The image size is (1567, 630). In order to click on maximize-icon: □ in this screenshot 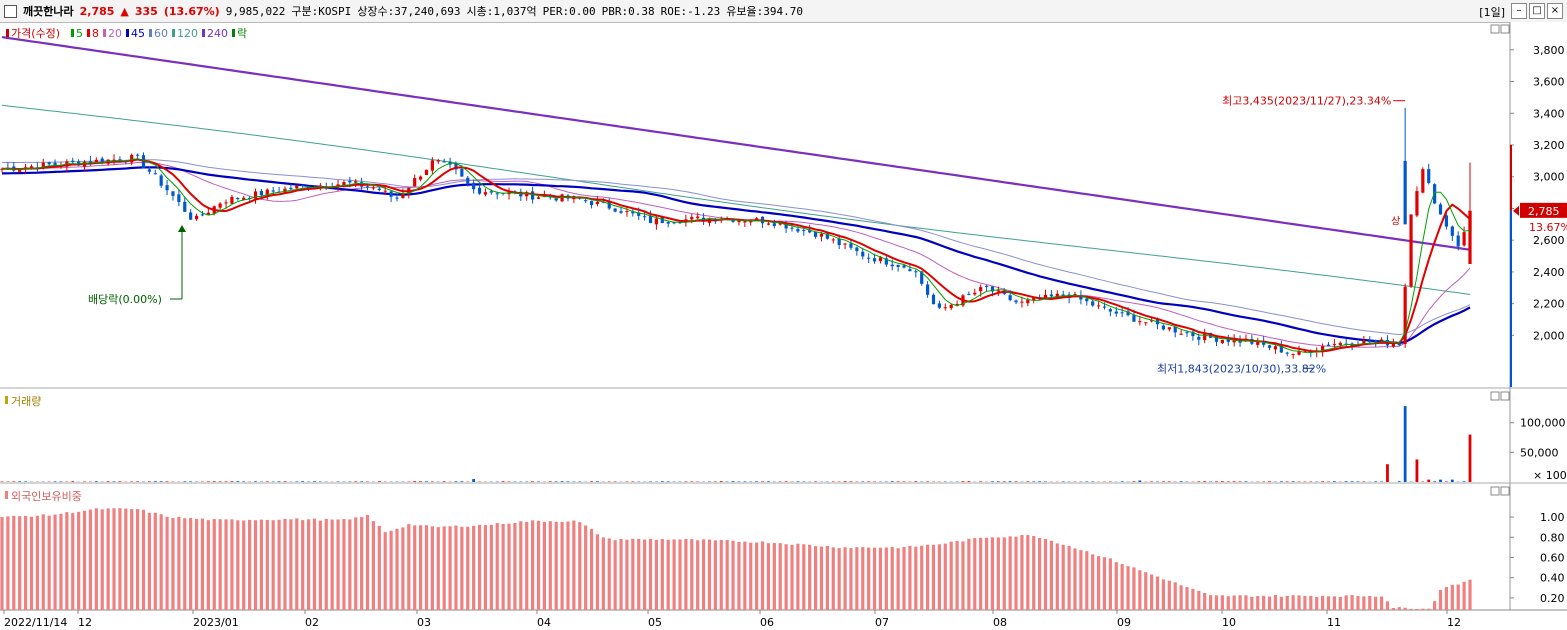, I will do `click(1537, 11)`.